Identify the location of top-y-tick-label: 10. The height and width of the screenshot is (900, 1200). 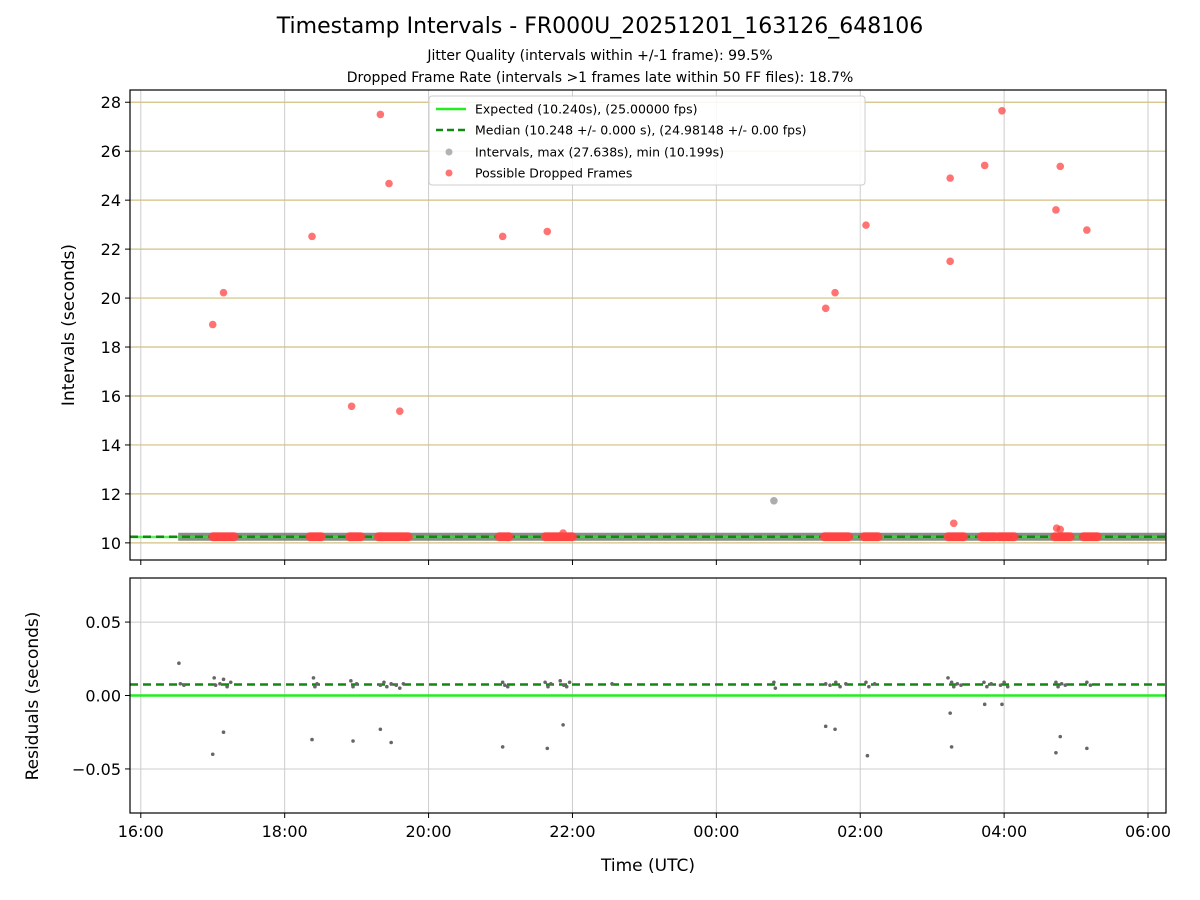
(111, 543).